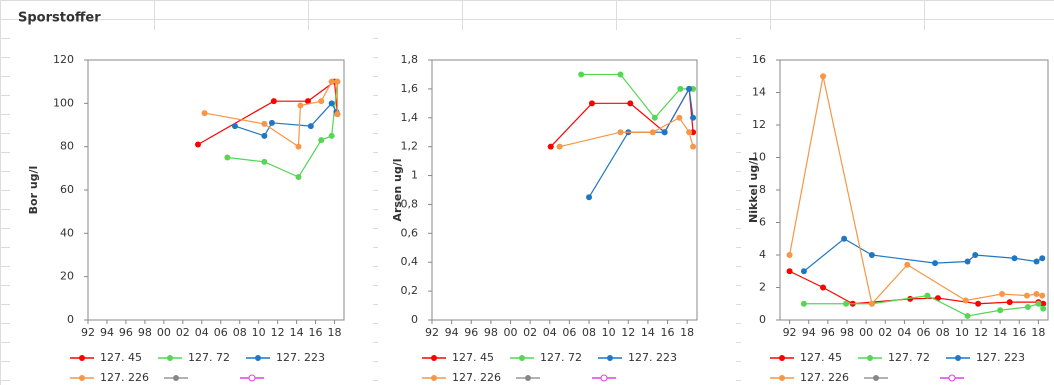 Image resolution: width=1054 pixels, height=385 pixels. Describe the element at coordinates (202, 332) in the screenshot. I see `x-tick-label: 04` at that location.